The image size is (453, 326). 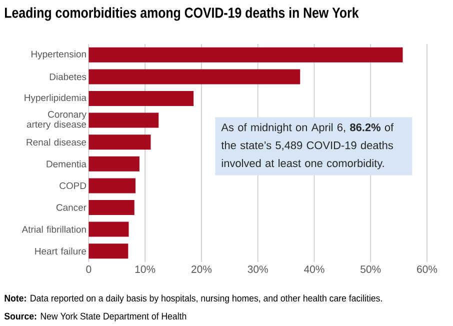 I want to click on x-tick-label: 20%, so click(x=202, y=269).